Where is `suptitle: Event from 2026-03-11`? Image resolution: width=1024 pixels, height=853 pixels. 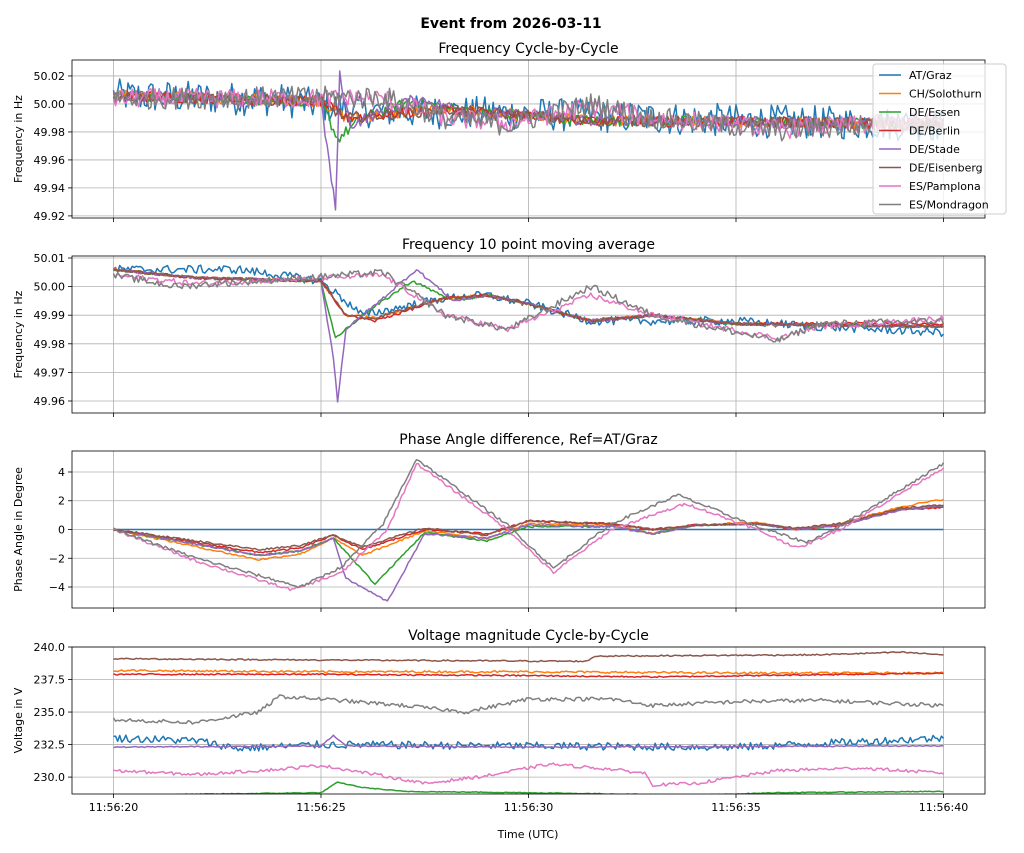 suptitle: Event from 2026-03-11 is located at coordinates (510, 24).